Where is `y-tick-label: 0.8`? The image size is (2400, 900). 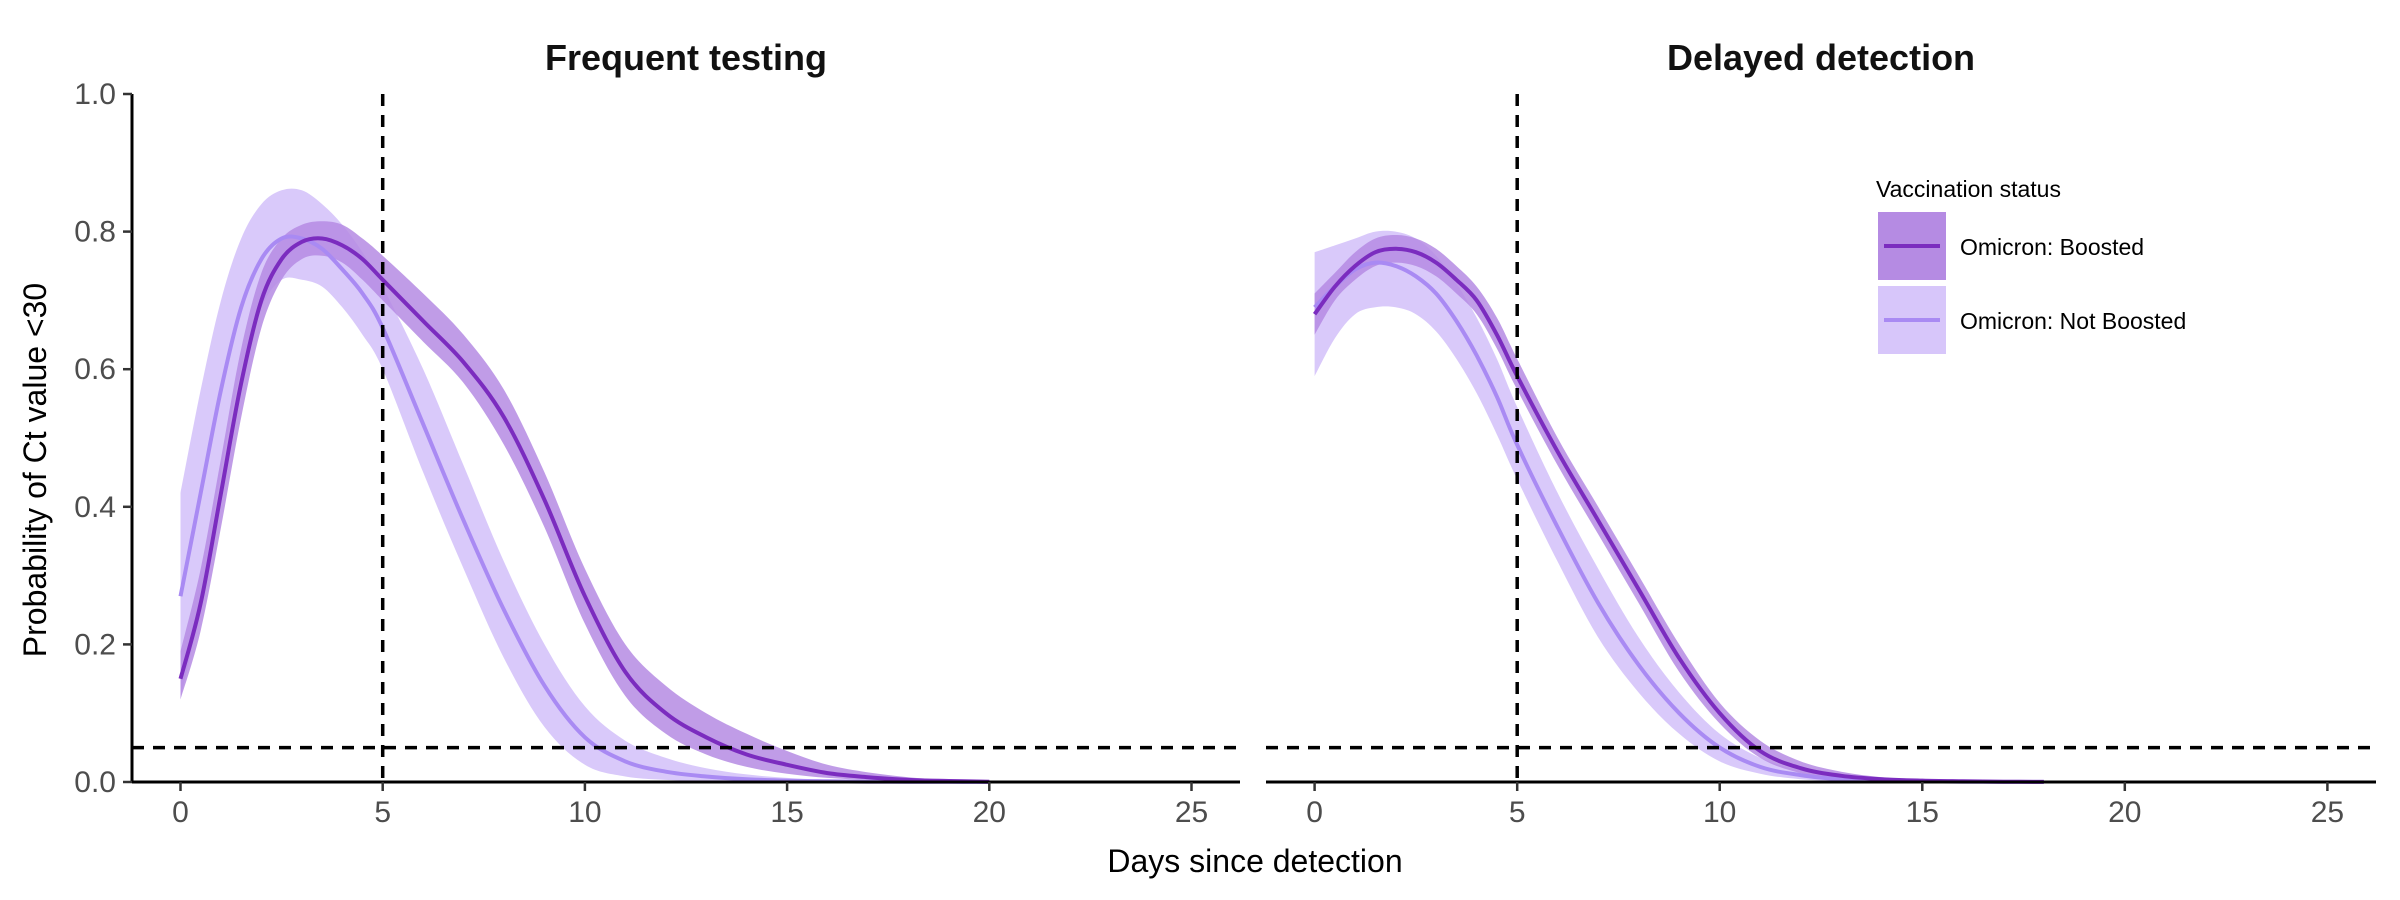 y-tick-label: 0.8 is located at coordinates (95, 232).